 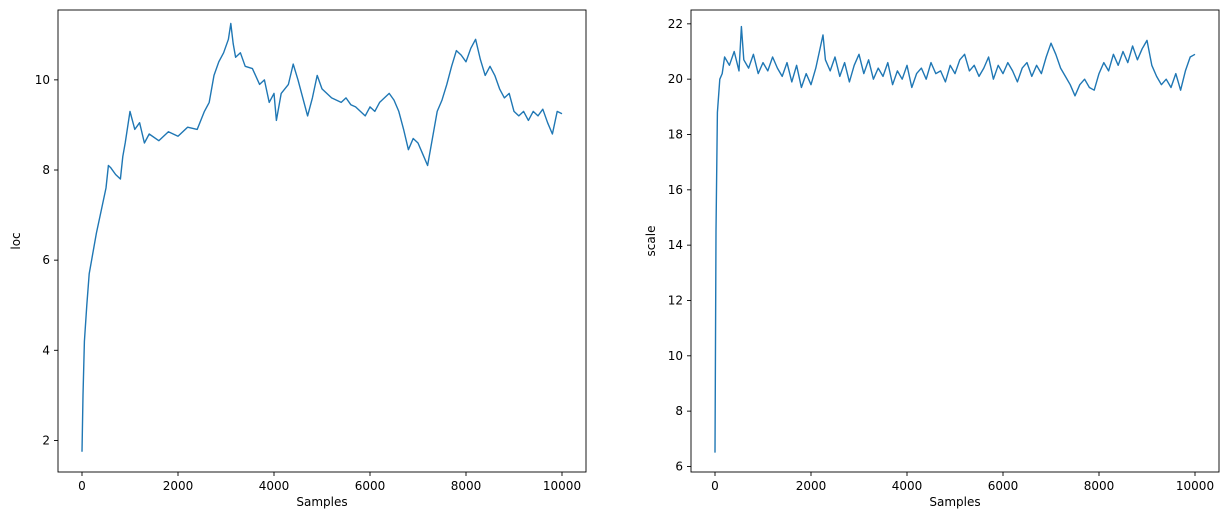 What do you see at coordinates (675, 245) in the screenshot?
I see `y-tick-label: 14` at bounding box center [675, 245].